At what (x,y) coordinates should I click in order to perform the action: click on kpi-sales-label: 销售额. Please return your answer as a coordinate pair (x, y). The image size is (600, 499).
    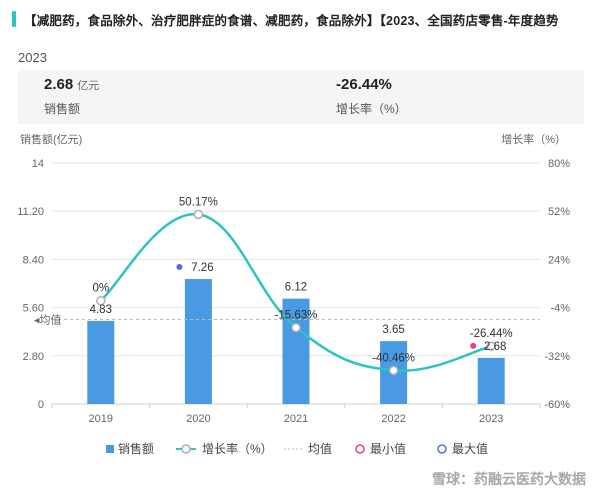
    Looking at the image, I should click on (62, 109).